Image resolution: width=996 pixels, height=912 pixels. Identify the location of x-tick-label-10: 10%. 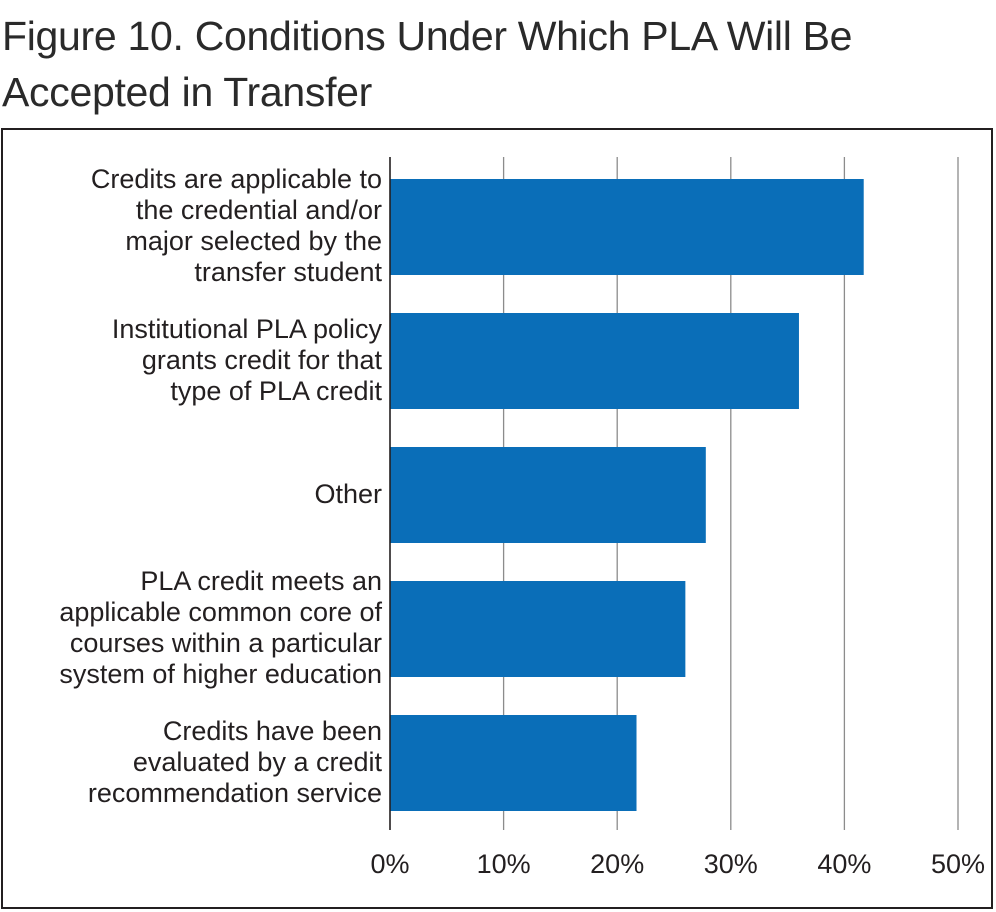
(503, 864).